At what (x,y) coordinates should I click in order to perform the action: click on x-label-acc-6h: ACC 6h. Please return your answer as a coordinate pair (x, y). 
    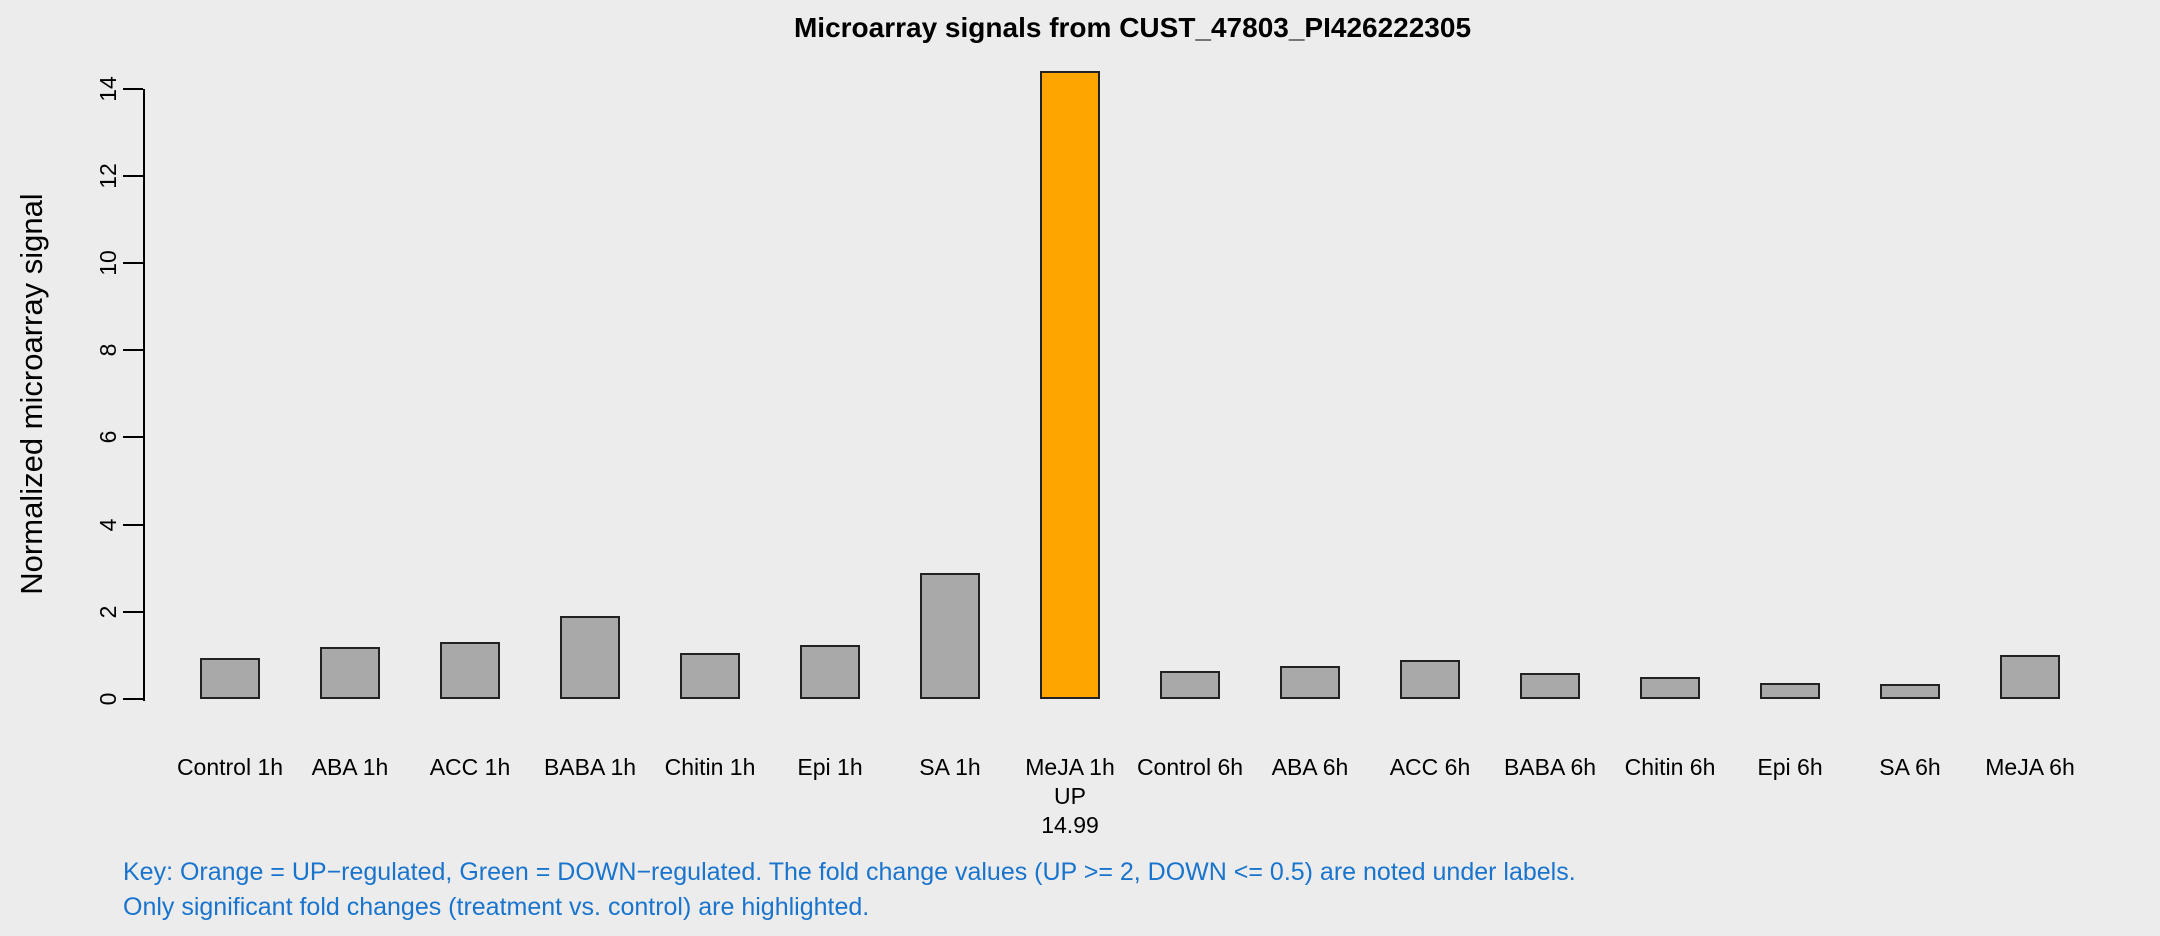
    Looking at the image, I should click on (1430, 767).